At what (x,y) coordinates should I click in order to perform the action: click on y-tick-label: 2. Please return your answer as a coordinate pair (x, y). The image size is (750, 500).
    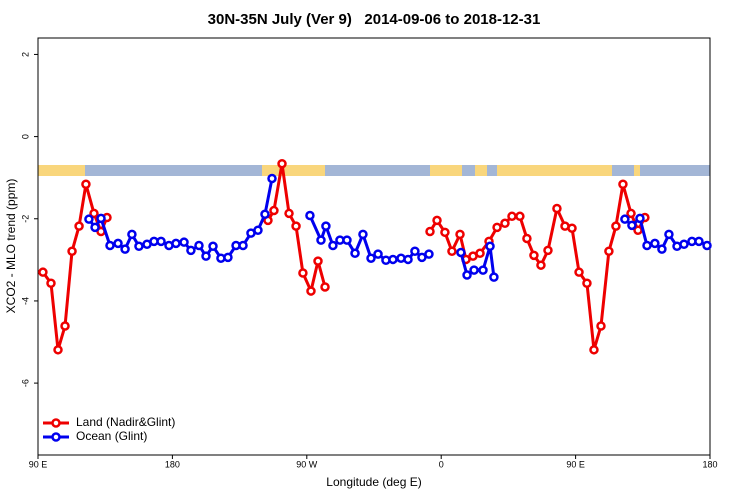
    Looking at the image, I should click on (25, 54).